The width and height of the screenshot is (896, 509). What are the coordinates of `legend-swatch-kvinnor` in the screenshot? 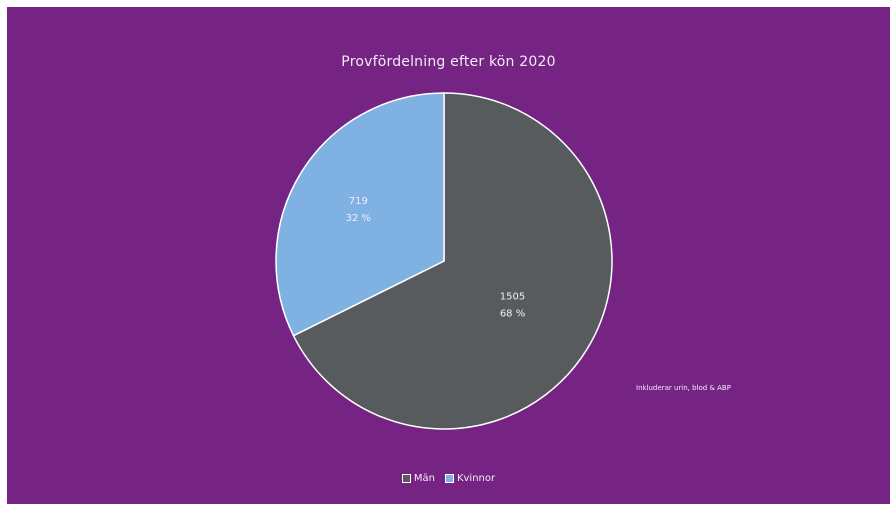 It's located at (449, 478).